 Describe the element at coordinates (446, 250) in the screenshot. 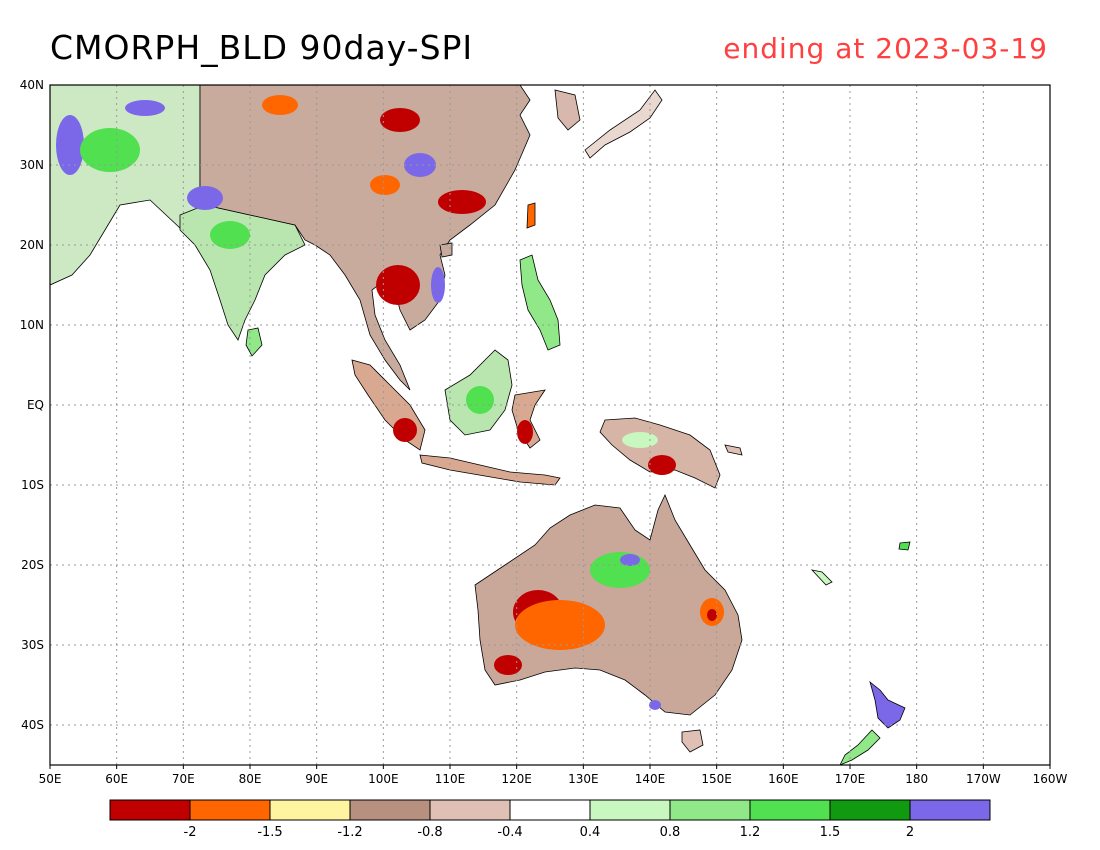

I see `land-hainan` at that location.